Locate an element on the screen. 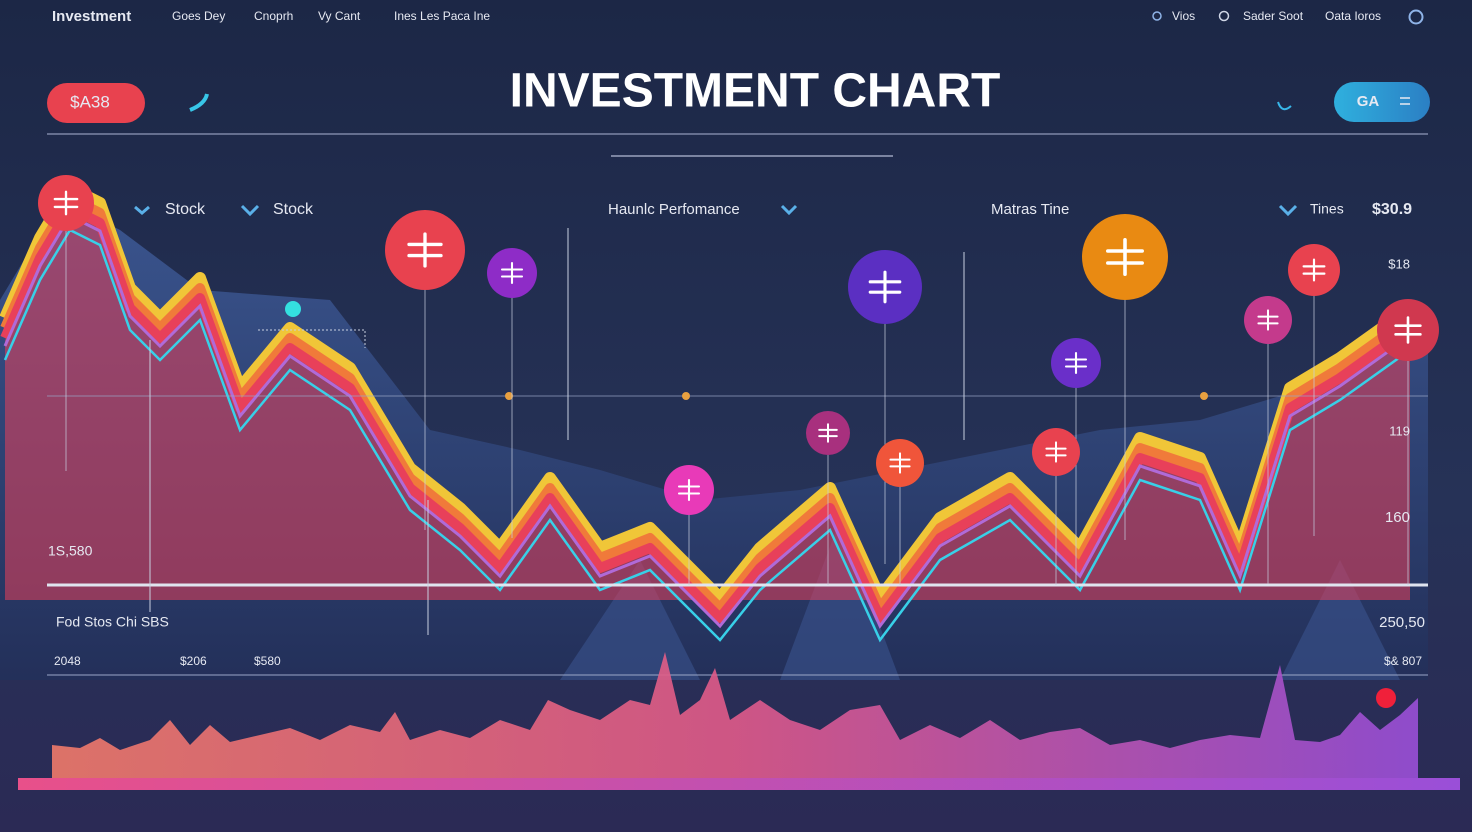 The width and height of the screenshot is (1472, 832). legend-label: Tines is located at coordinates (1327, 209).